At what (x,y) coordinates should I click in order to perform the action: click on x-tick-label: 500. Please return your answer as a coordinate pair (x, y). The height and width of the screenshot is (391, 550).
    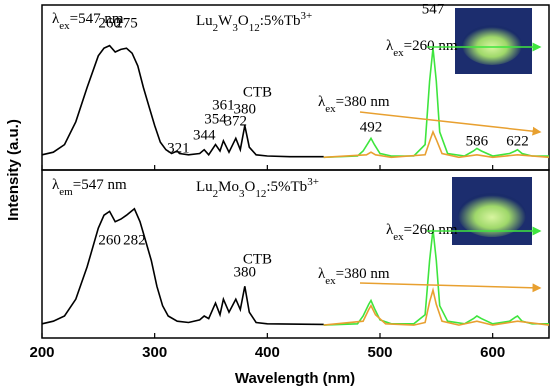
    Looking at the image, I should click on (379, 352).